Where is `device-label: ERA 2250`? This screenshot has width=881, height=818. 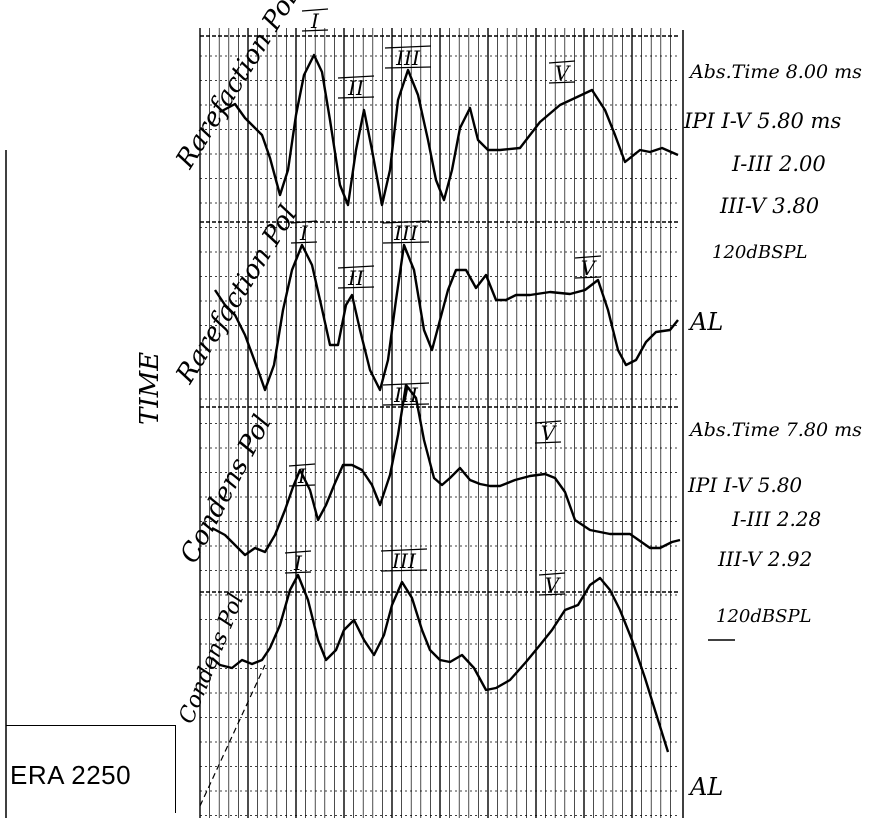
device-label: ERA 2250 is located at coordinates (71, 775).